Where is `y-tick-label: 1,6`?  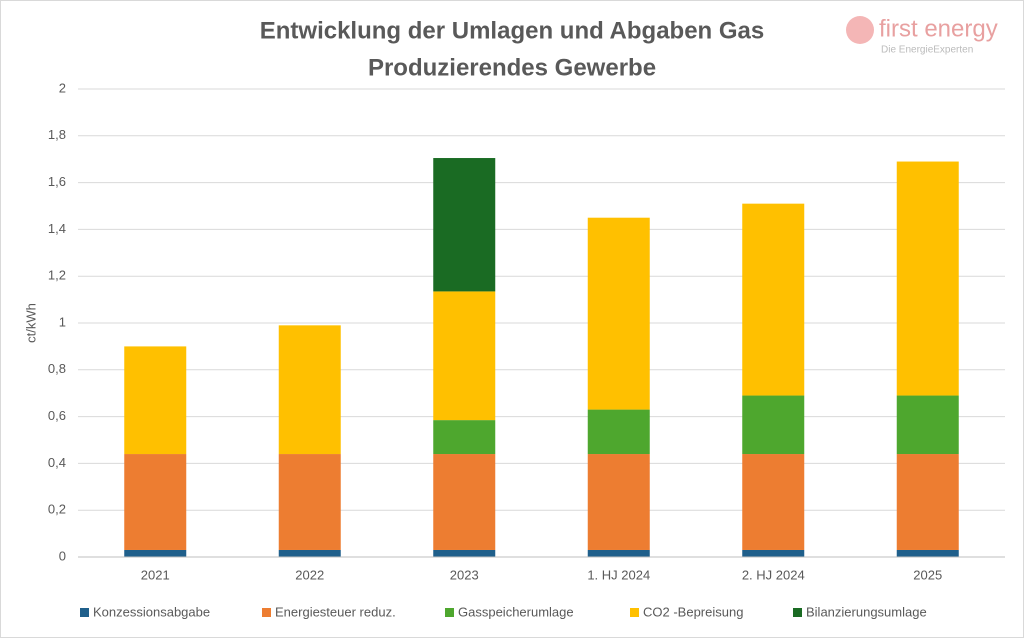 y-tick-label: 1,6 is located at coordinates (57, 181).